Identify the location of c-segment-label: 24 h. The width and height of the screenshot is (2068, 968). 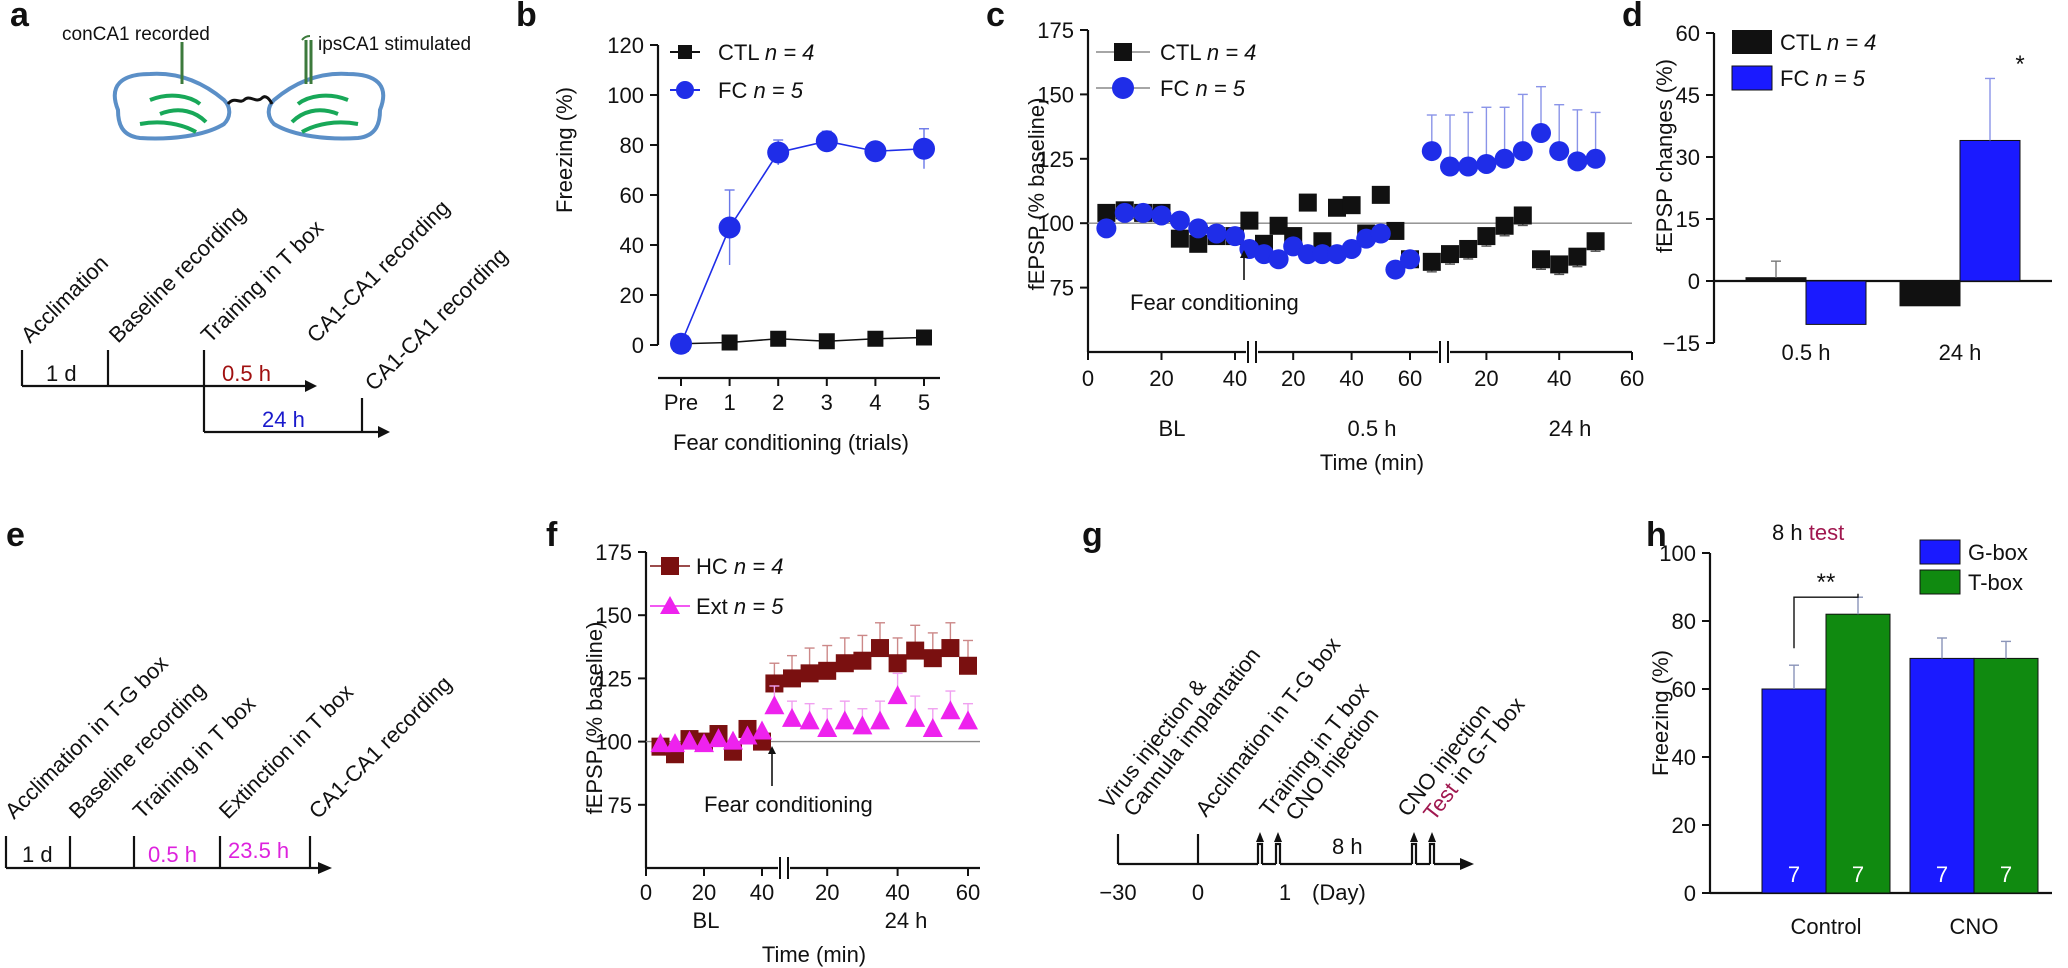
(1570, 428).